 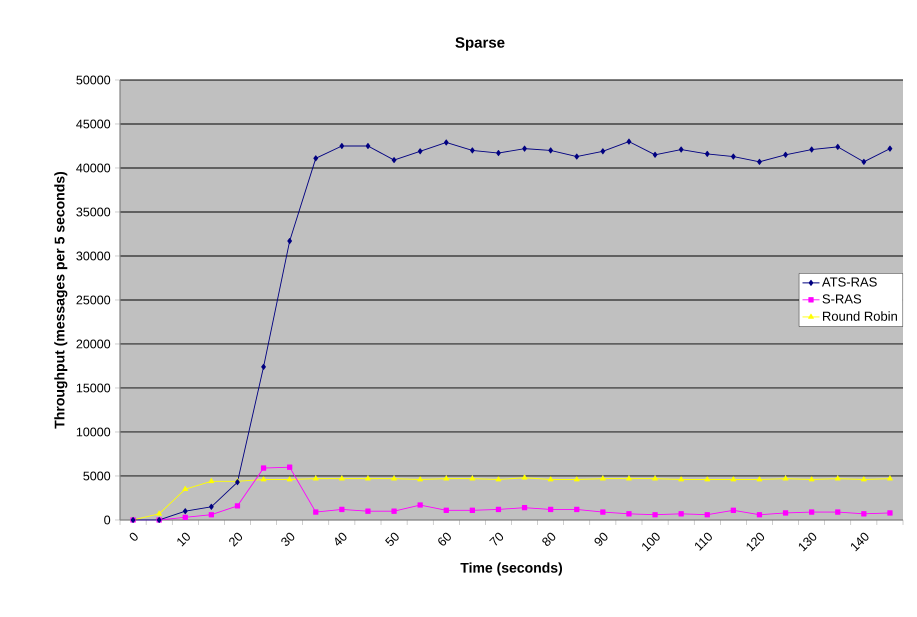 What do you see at coordinates (444, 539) in the screenshot?
I see `x-tick-label: 60` at bounding box center [444, 539].